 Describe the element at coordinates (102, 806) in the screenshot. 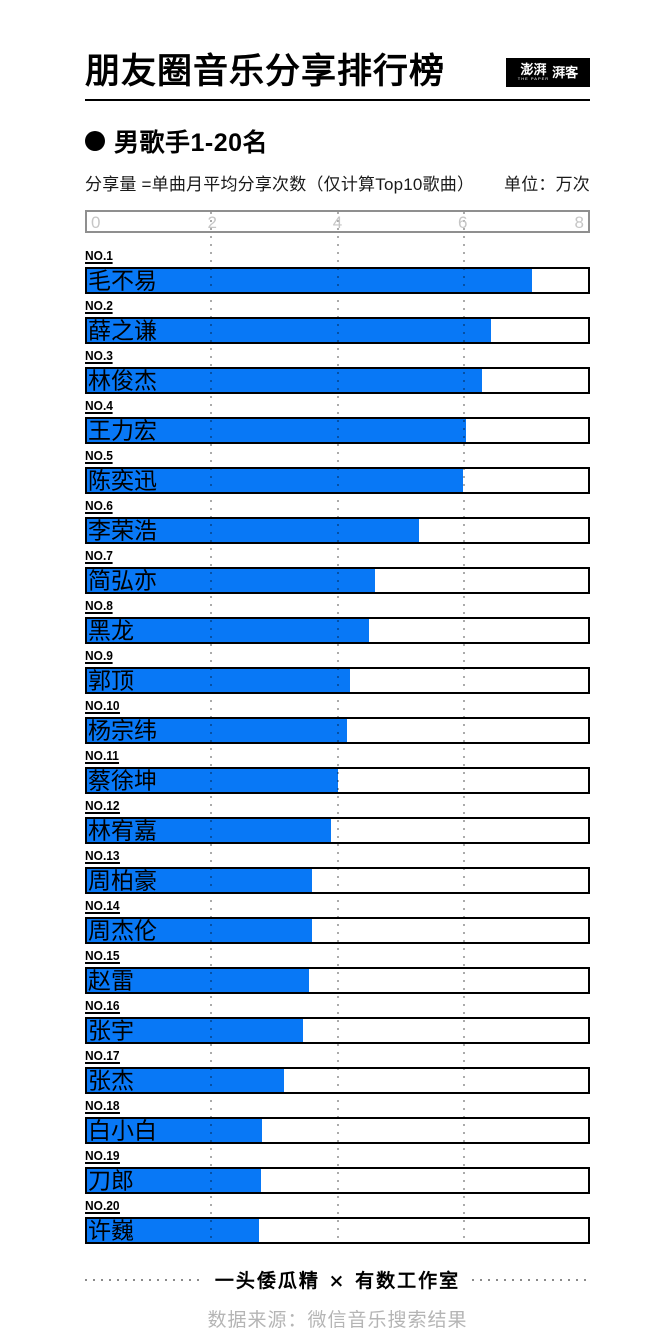

I see `rank-label: NO.12` at that location.